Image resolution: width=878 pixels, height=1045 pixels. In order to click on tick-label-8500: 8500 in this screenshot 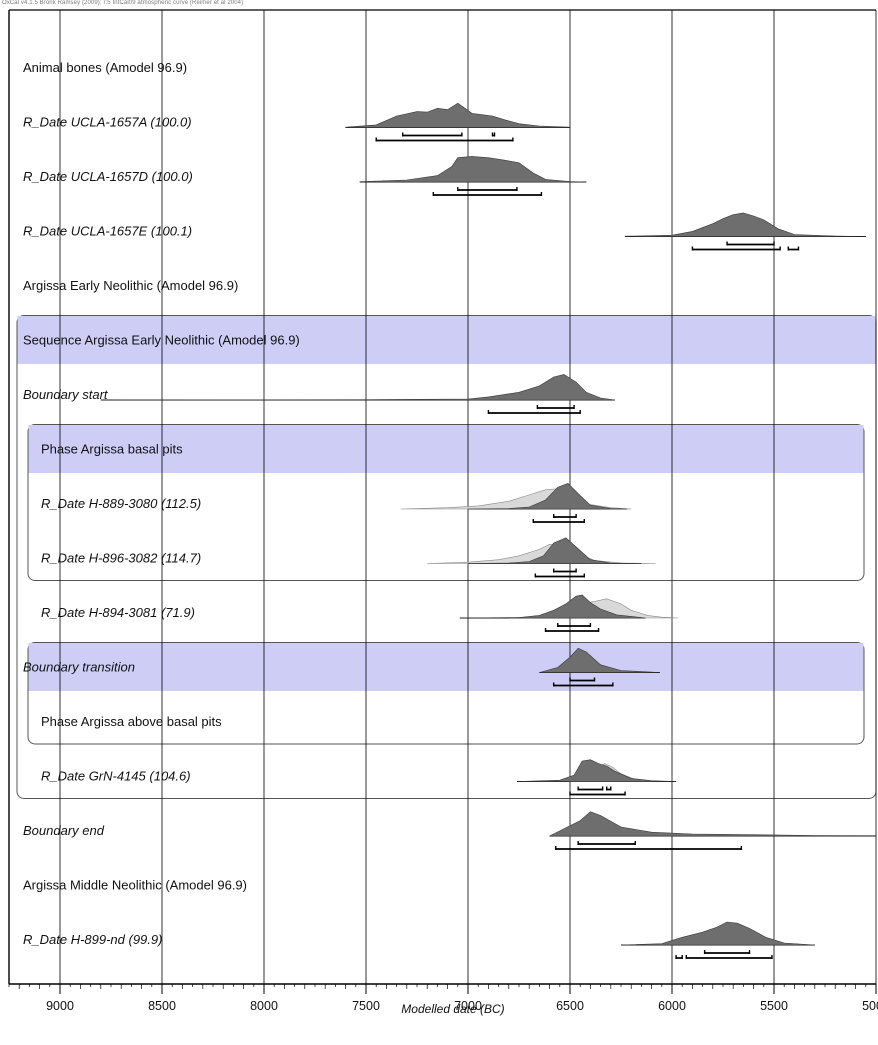, I will do `click(162, 1006)`.